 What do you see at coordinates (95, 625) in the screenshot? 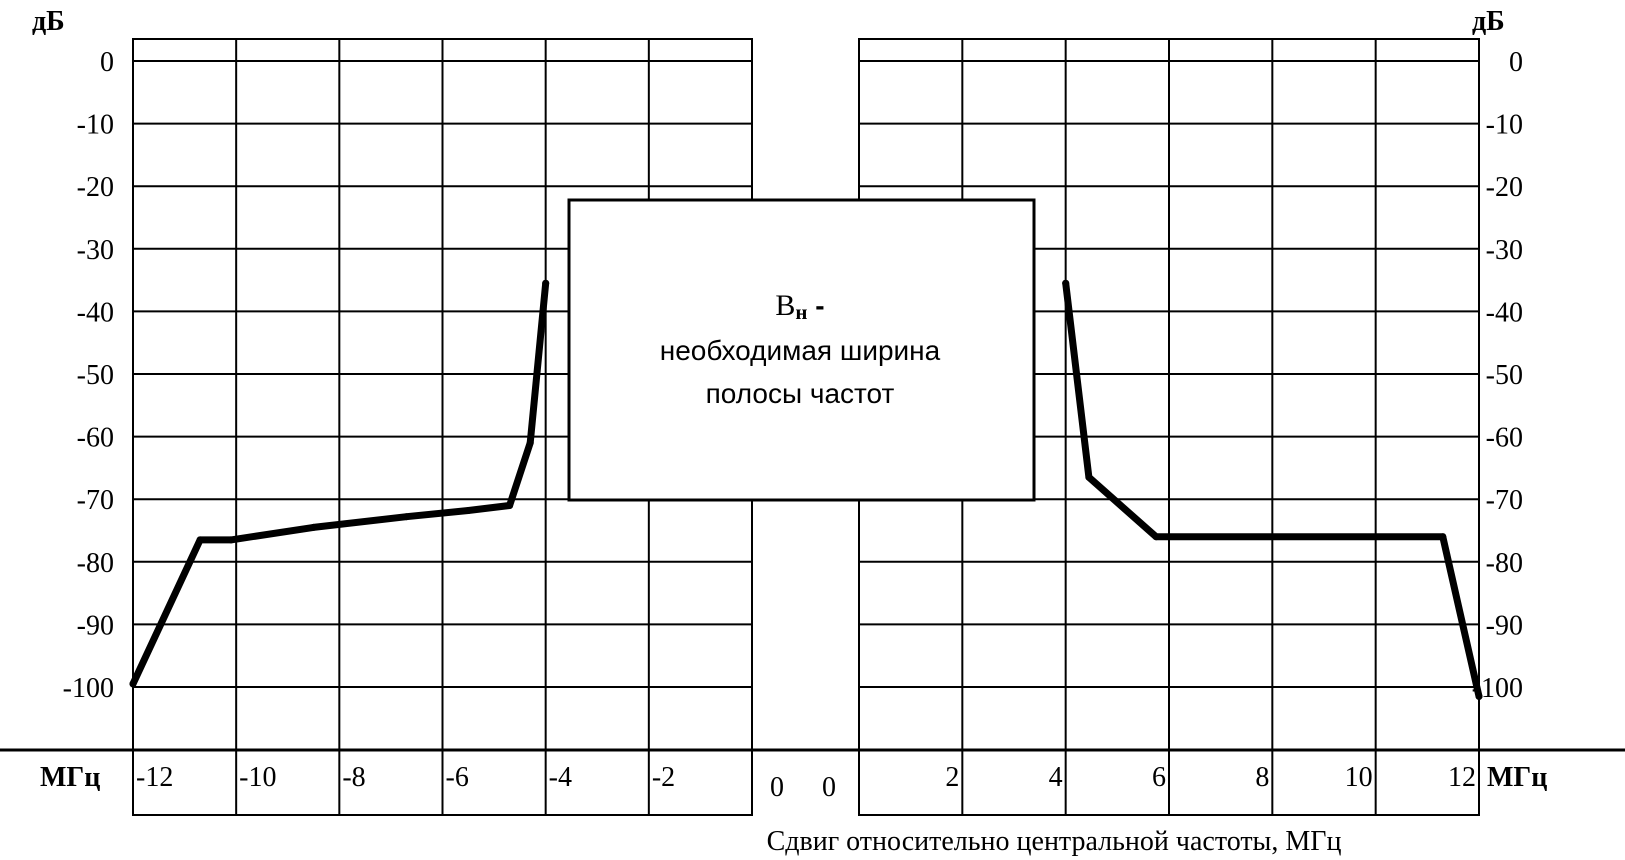
I see `y-tick-label-left: -90` at bounding box center [95, 625].